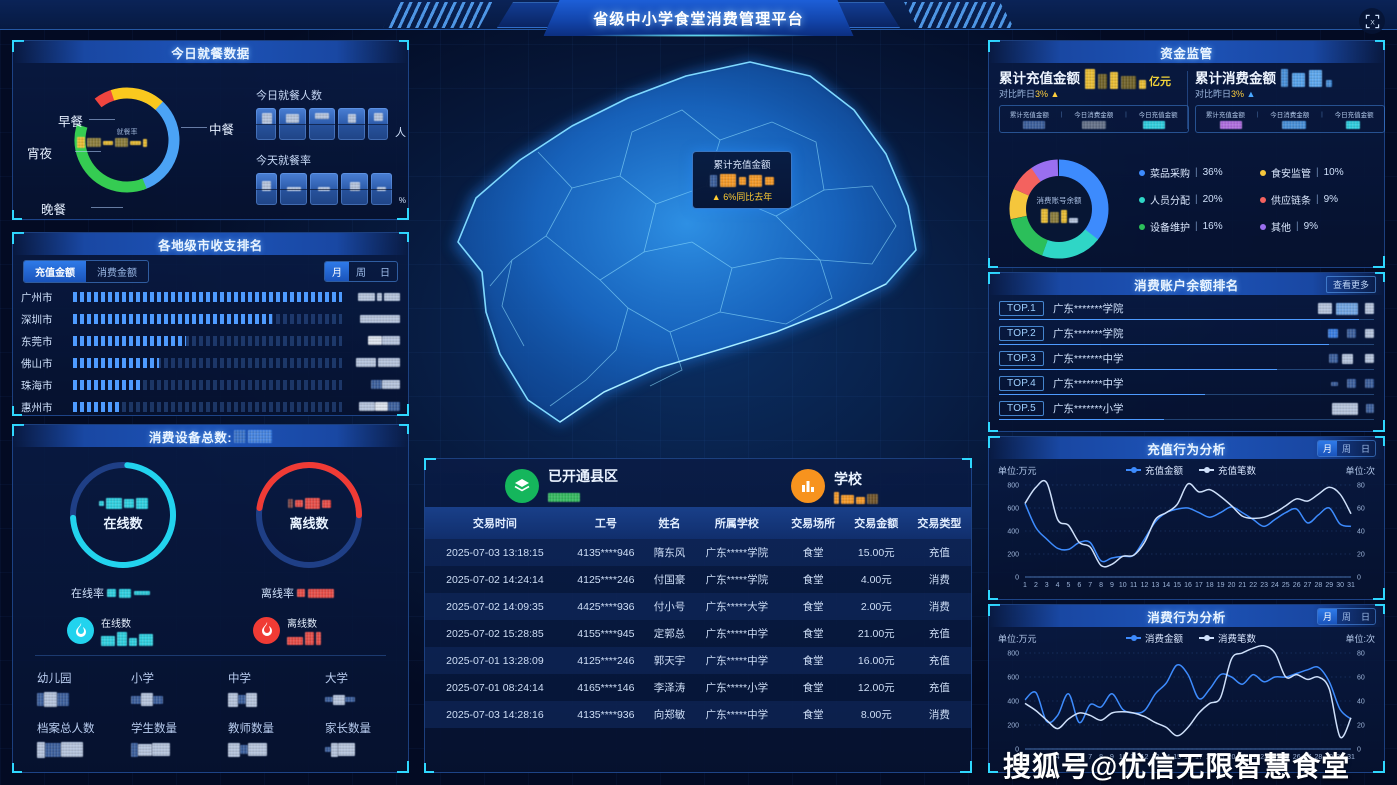 This screenshot has height=785, width=1397. Describe the element at coordinates (277, 594) in the screenshot. I see `offline-rate-label: 离线率` at that location.